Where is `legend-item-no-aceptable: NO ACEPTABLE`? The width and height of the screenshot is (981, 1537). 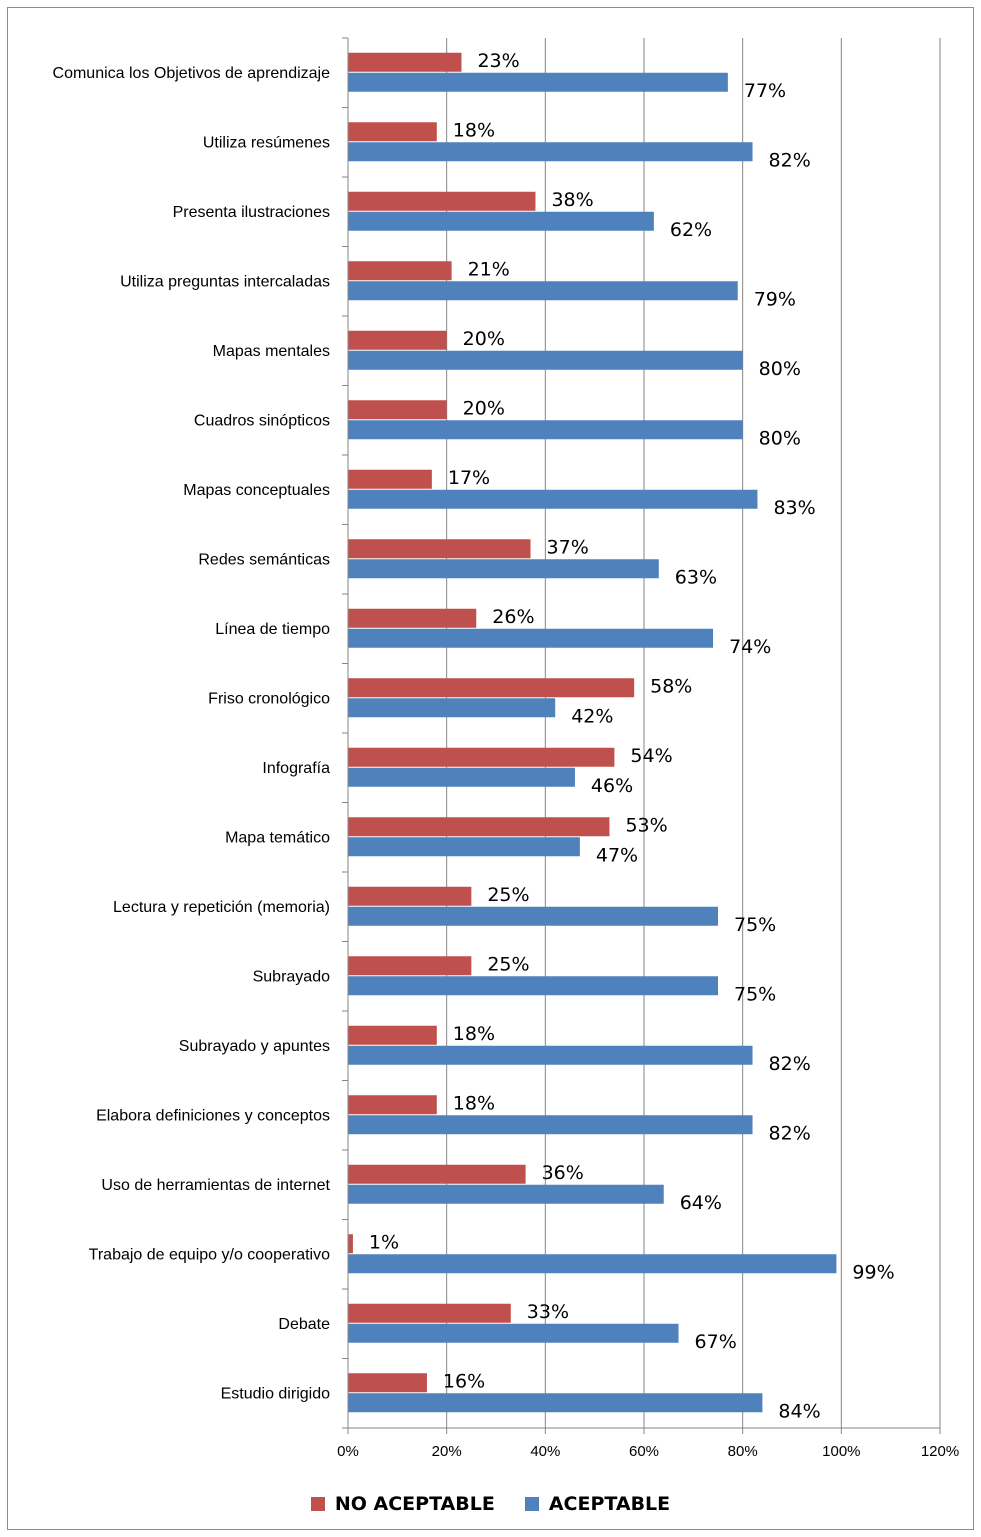 legend-item-no-aceptable: NO ACEPTABLE is located at coordinates (402, 1504).